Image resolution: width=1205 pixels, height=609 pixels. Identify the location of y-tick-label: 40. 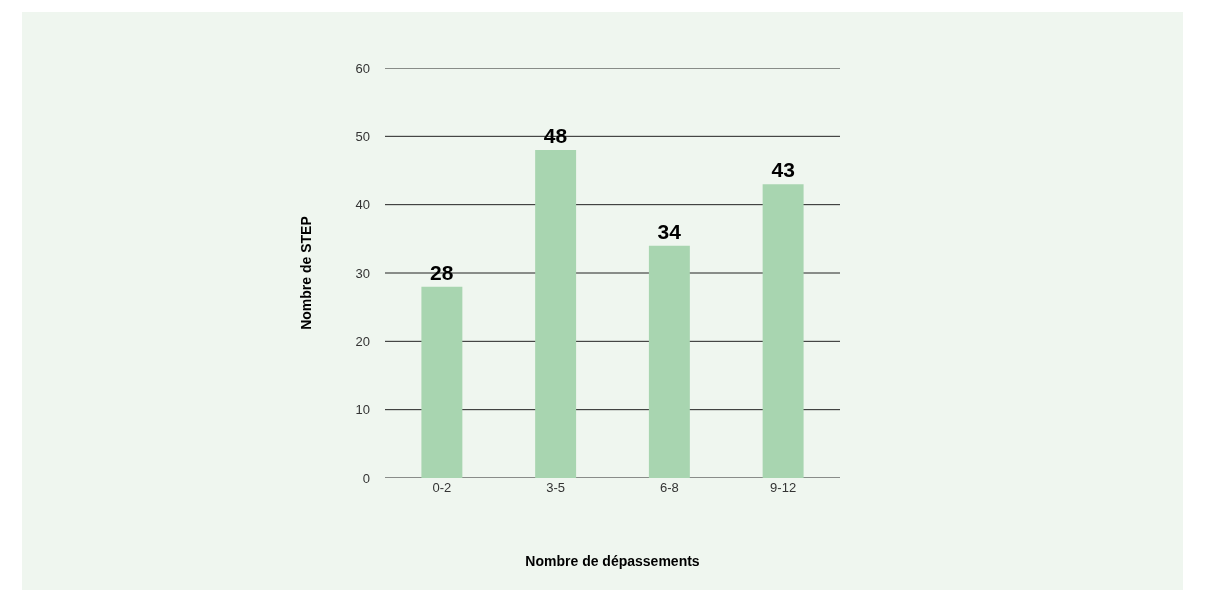
(362, 205).